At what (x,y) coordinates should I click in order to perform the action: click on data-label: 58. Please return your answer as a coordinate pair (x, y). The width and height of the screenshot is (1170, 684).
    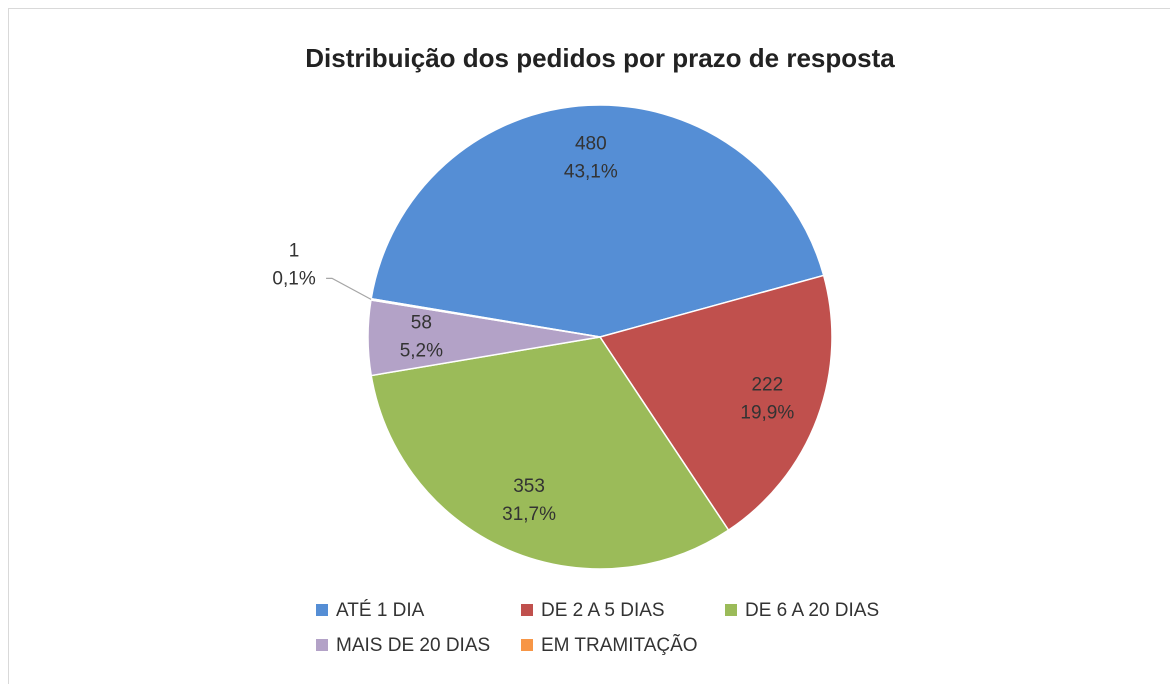
    Looking at the image, I should click on (421, 323).